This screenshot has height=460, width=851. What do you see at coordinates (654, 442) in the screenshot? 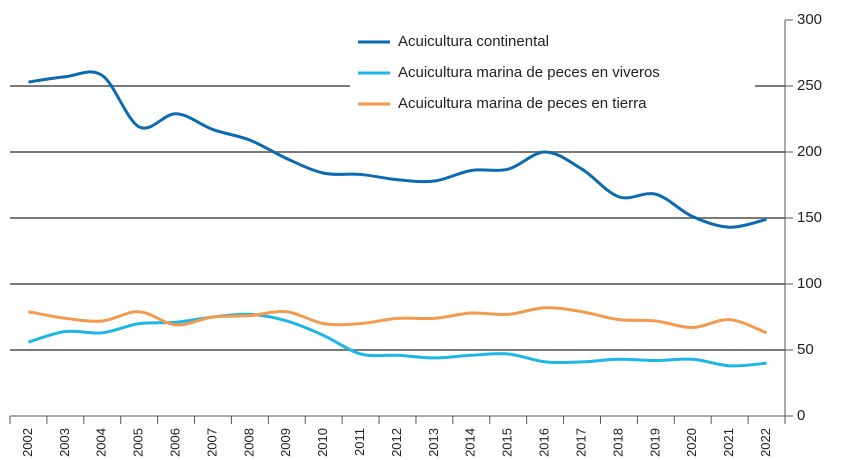
I see `x-tick-label: 2019` at bounding box center [654, 442].